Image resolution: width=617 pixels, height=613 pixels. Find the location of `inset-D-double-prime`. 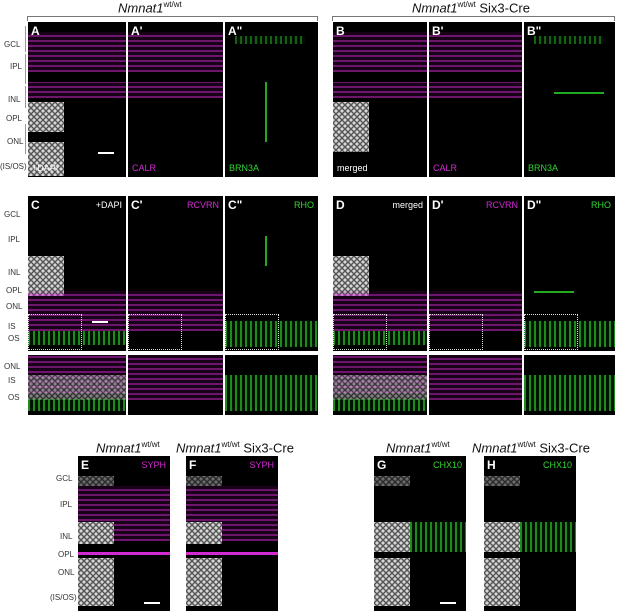

inset-D-double-prime is located at coordinates (569, 385).